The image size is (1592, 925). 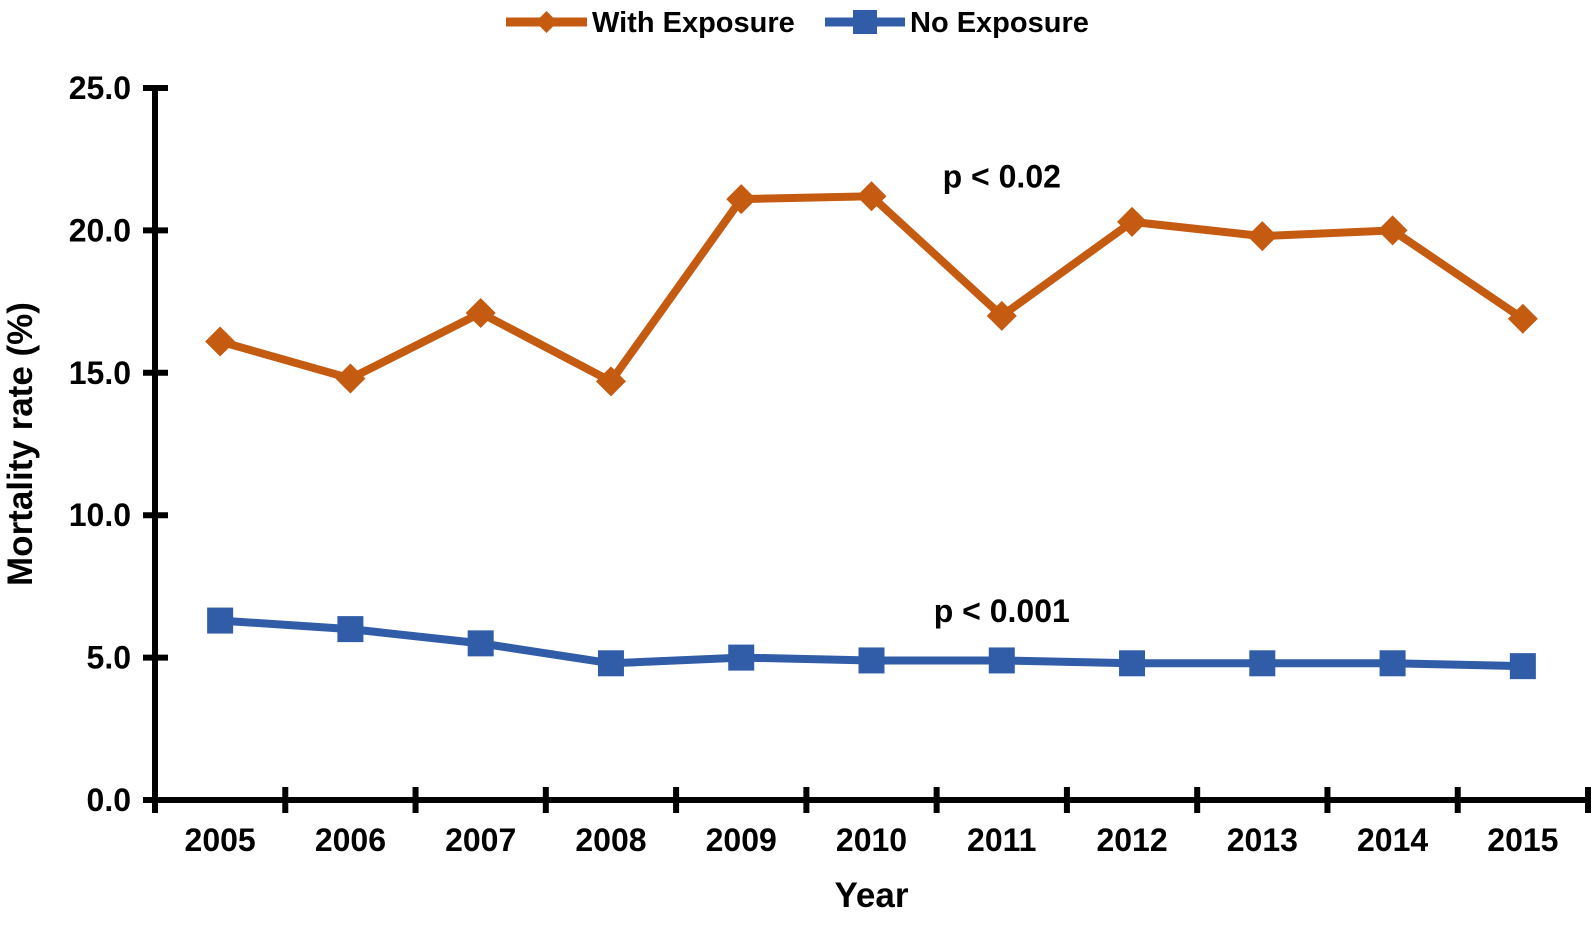 I want to click on data-point-no-exposure-2010, so click(x=871, y=660).